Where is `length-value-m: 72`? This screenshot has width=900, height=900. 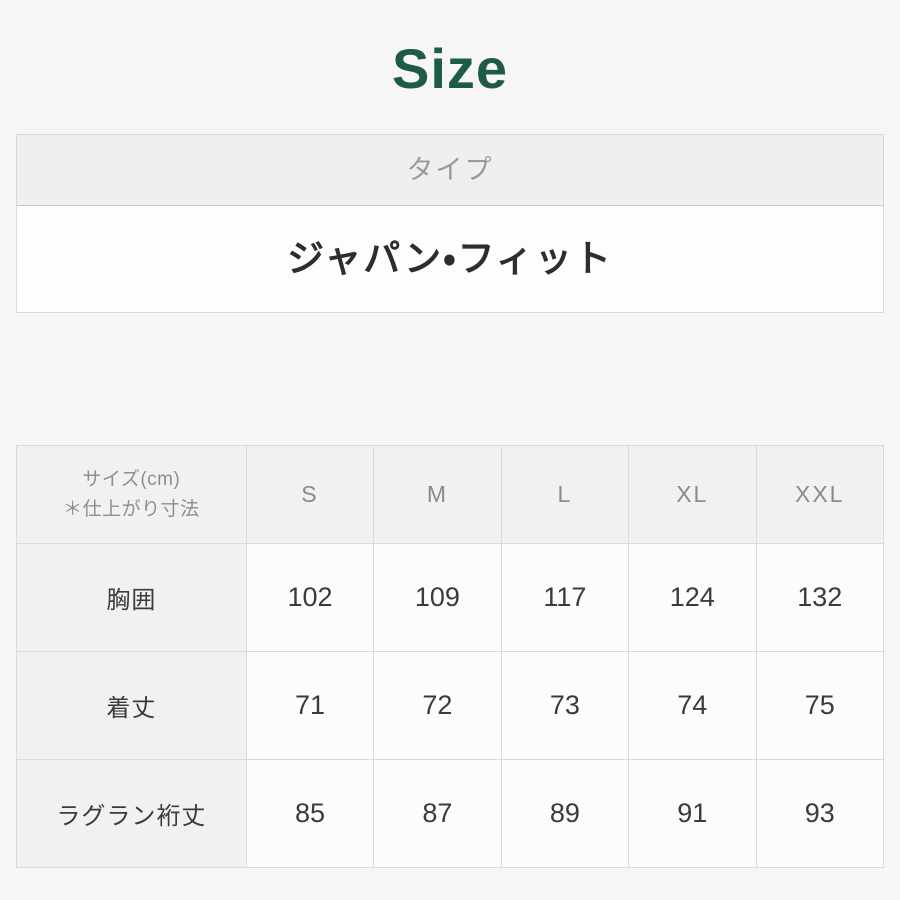
length-value-m: 72 is located at coordinates (437, 705).